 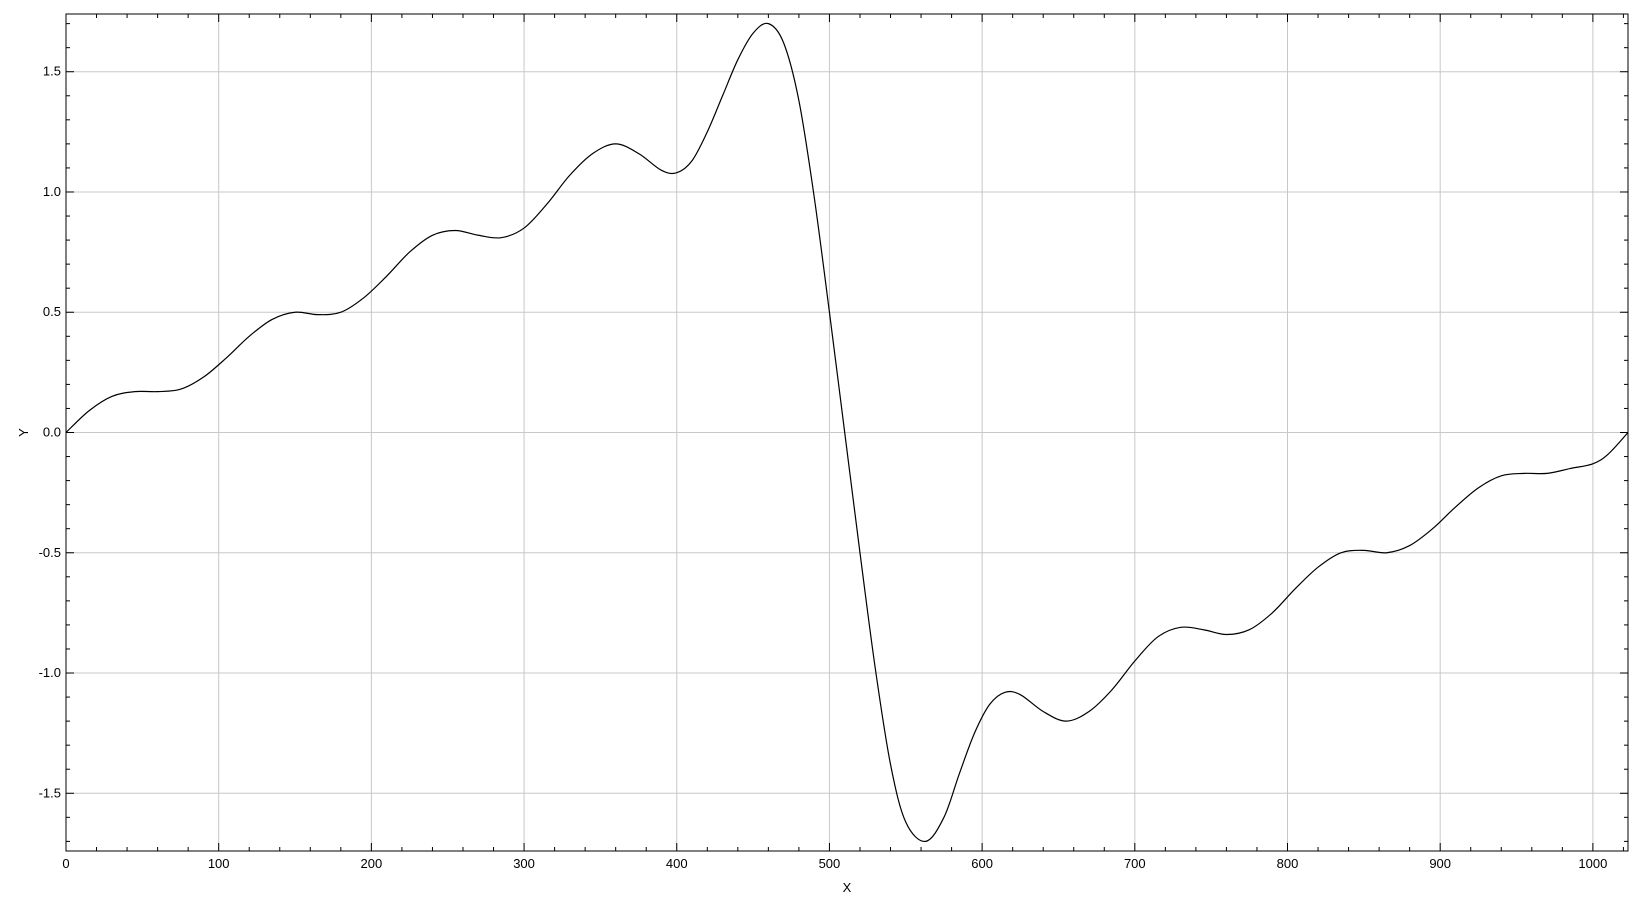 What do you see at coordinates (677, 863) in the screenshot?
I see `x-tick-label: 400` at bounding box center [677, 863].